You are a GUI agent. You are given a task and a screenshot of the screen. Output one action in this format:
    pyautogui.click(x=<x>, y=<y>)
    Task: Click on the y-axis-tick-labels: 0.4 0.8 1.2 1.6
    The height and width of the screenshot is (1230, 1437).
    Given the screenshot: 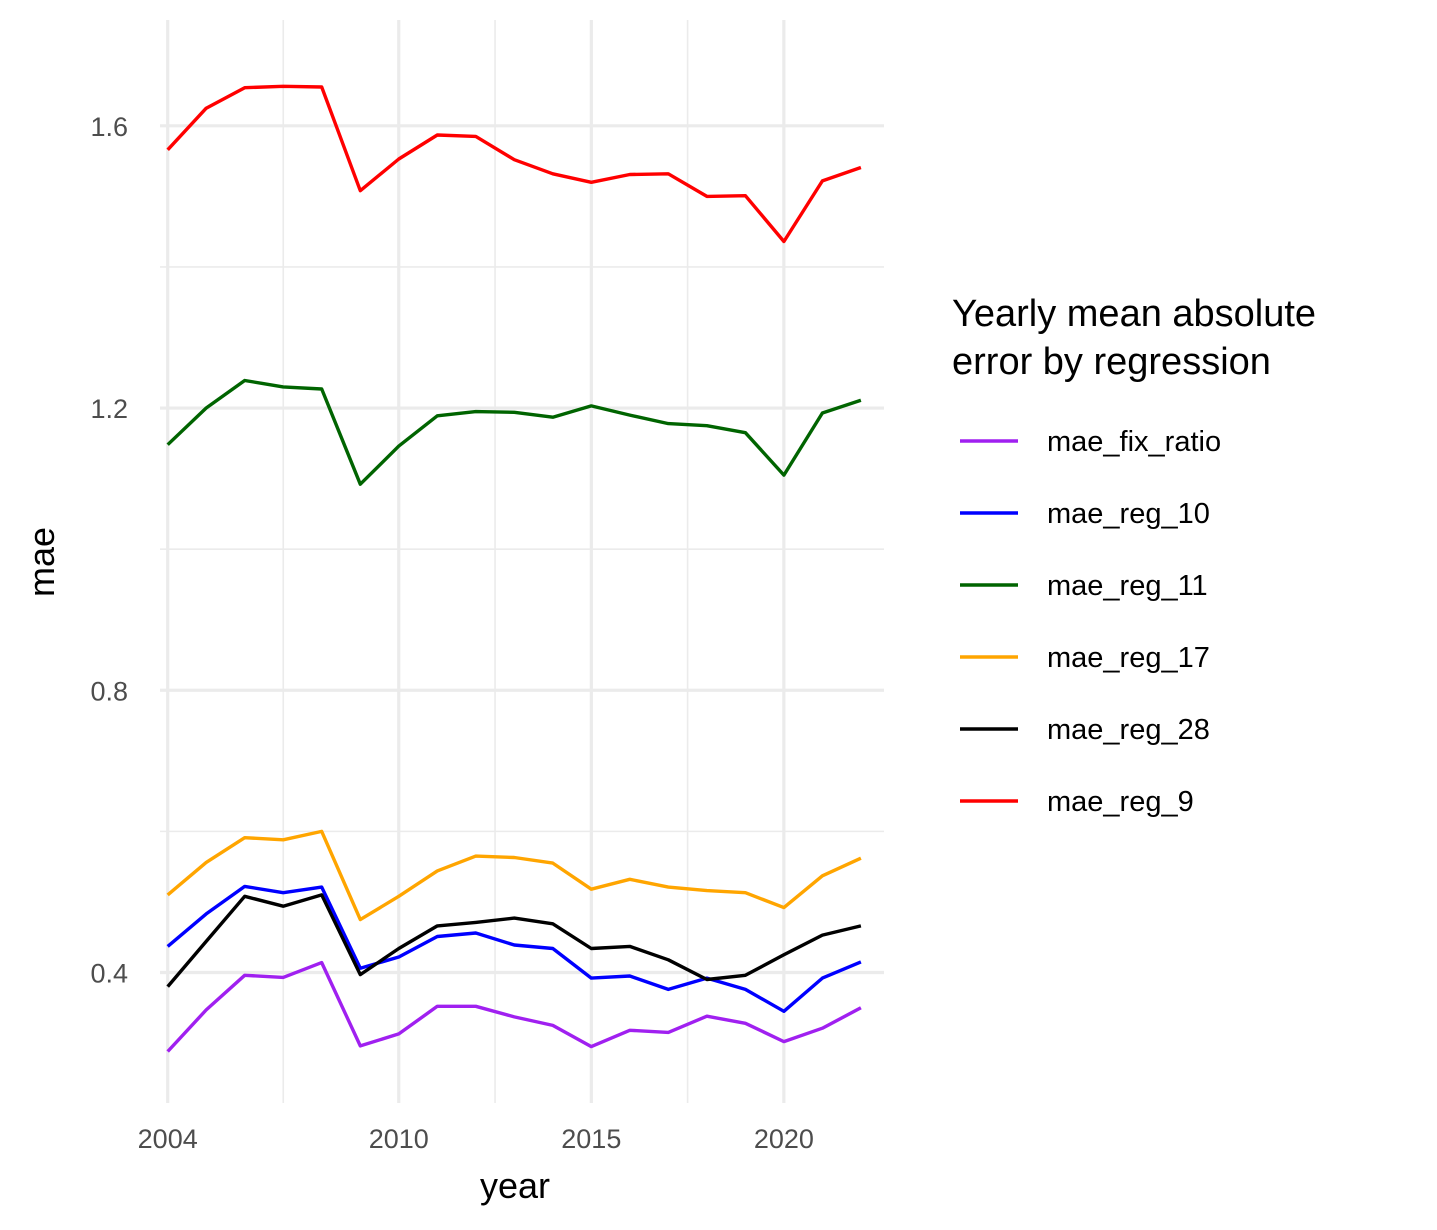 What is the action you would take?
    pyautogui.click(x=109, y=550)
    